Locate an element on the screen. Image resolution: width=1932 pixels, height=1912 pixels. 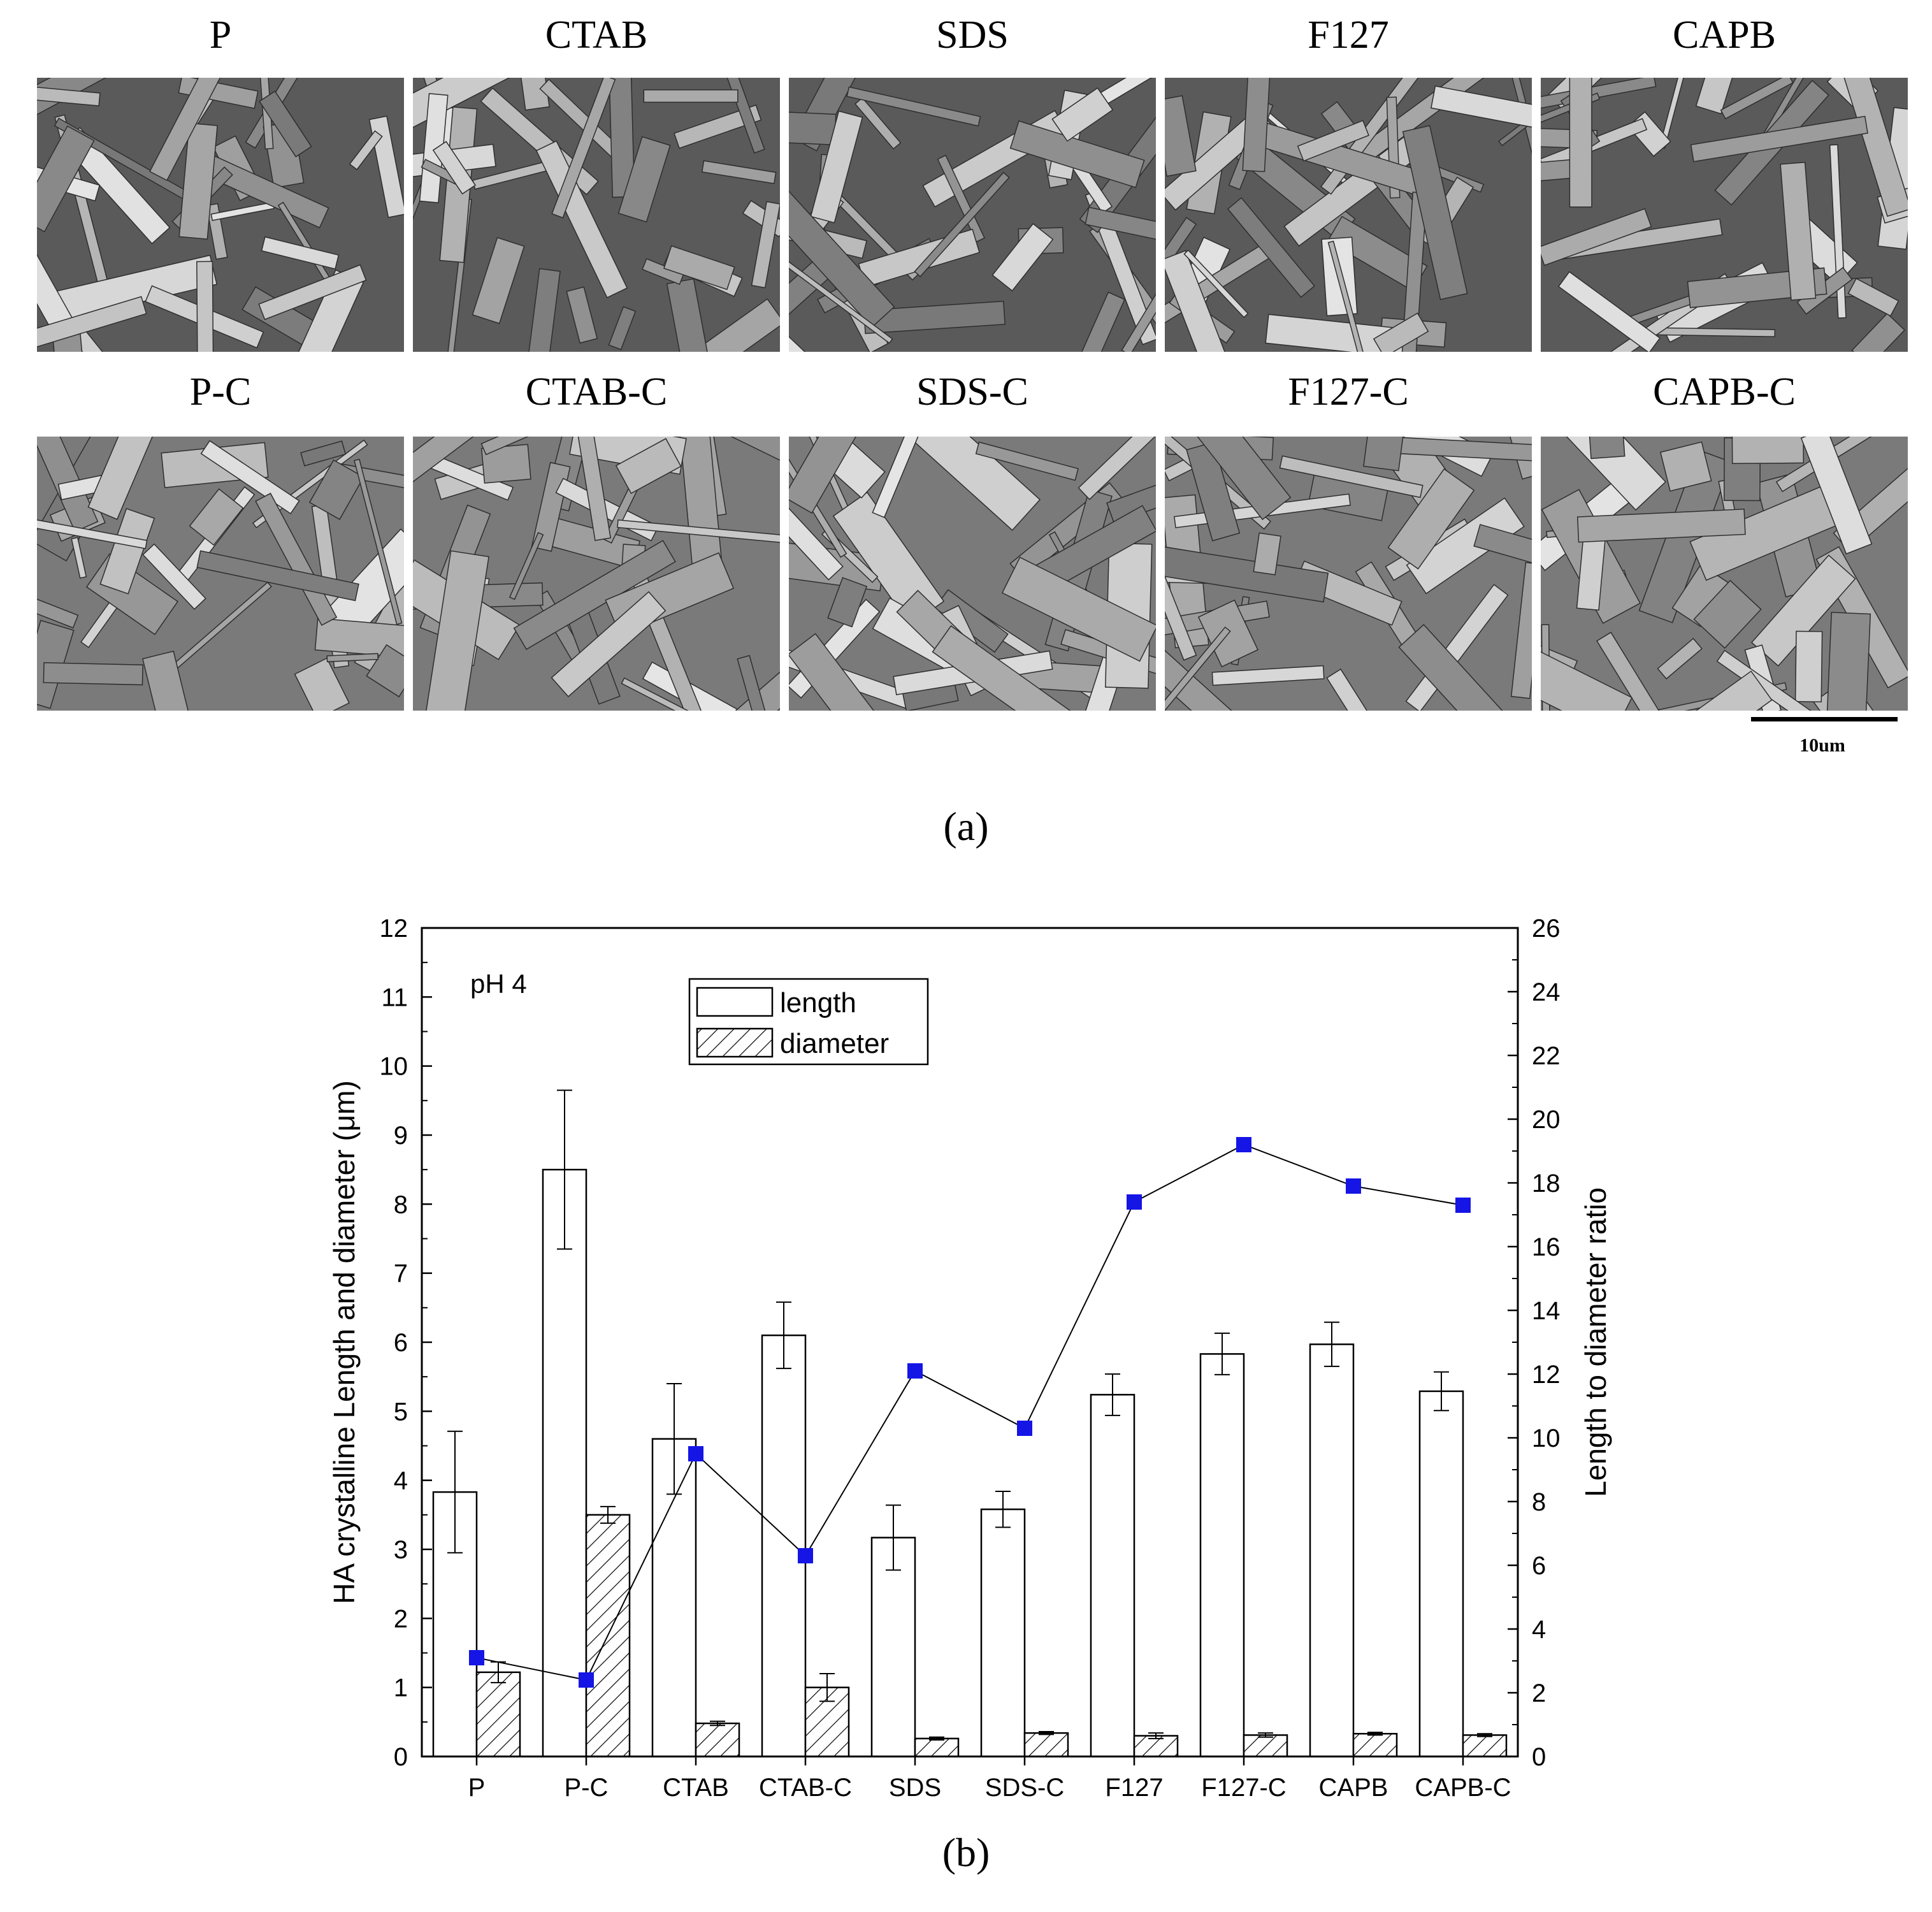
sem-label: CAPB is located at coordinates (1725, 35).